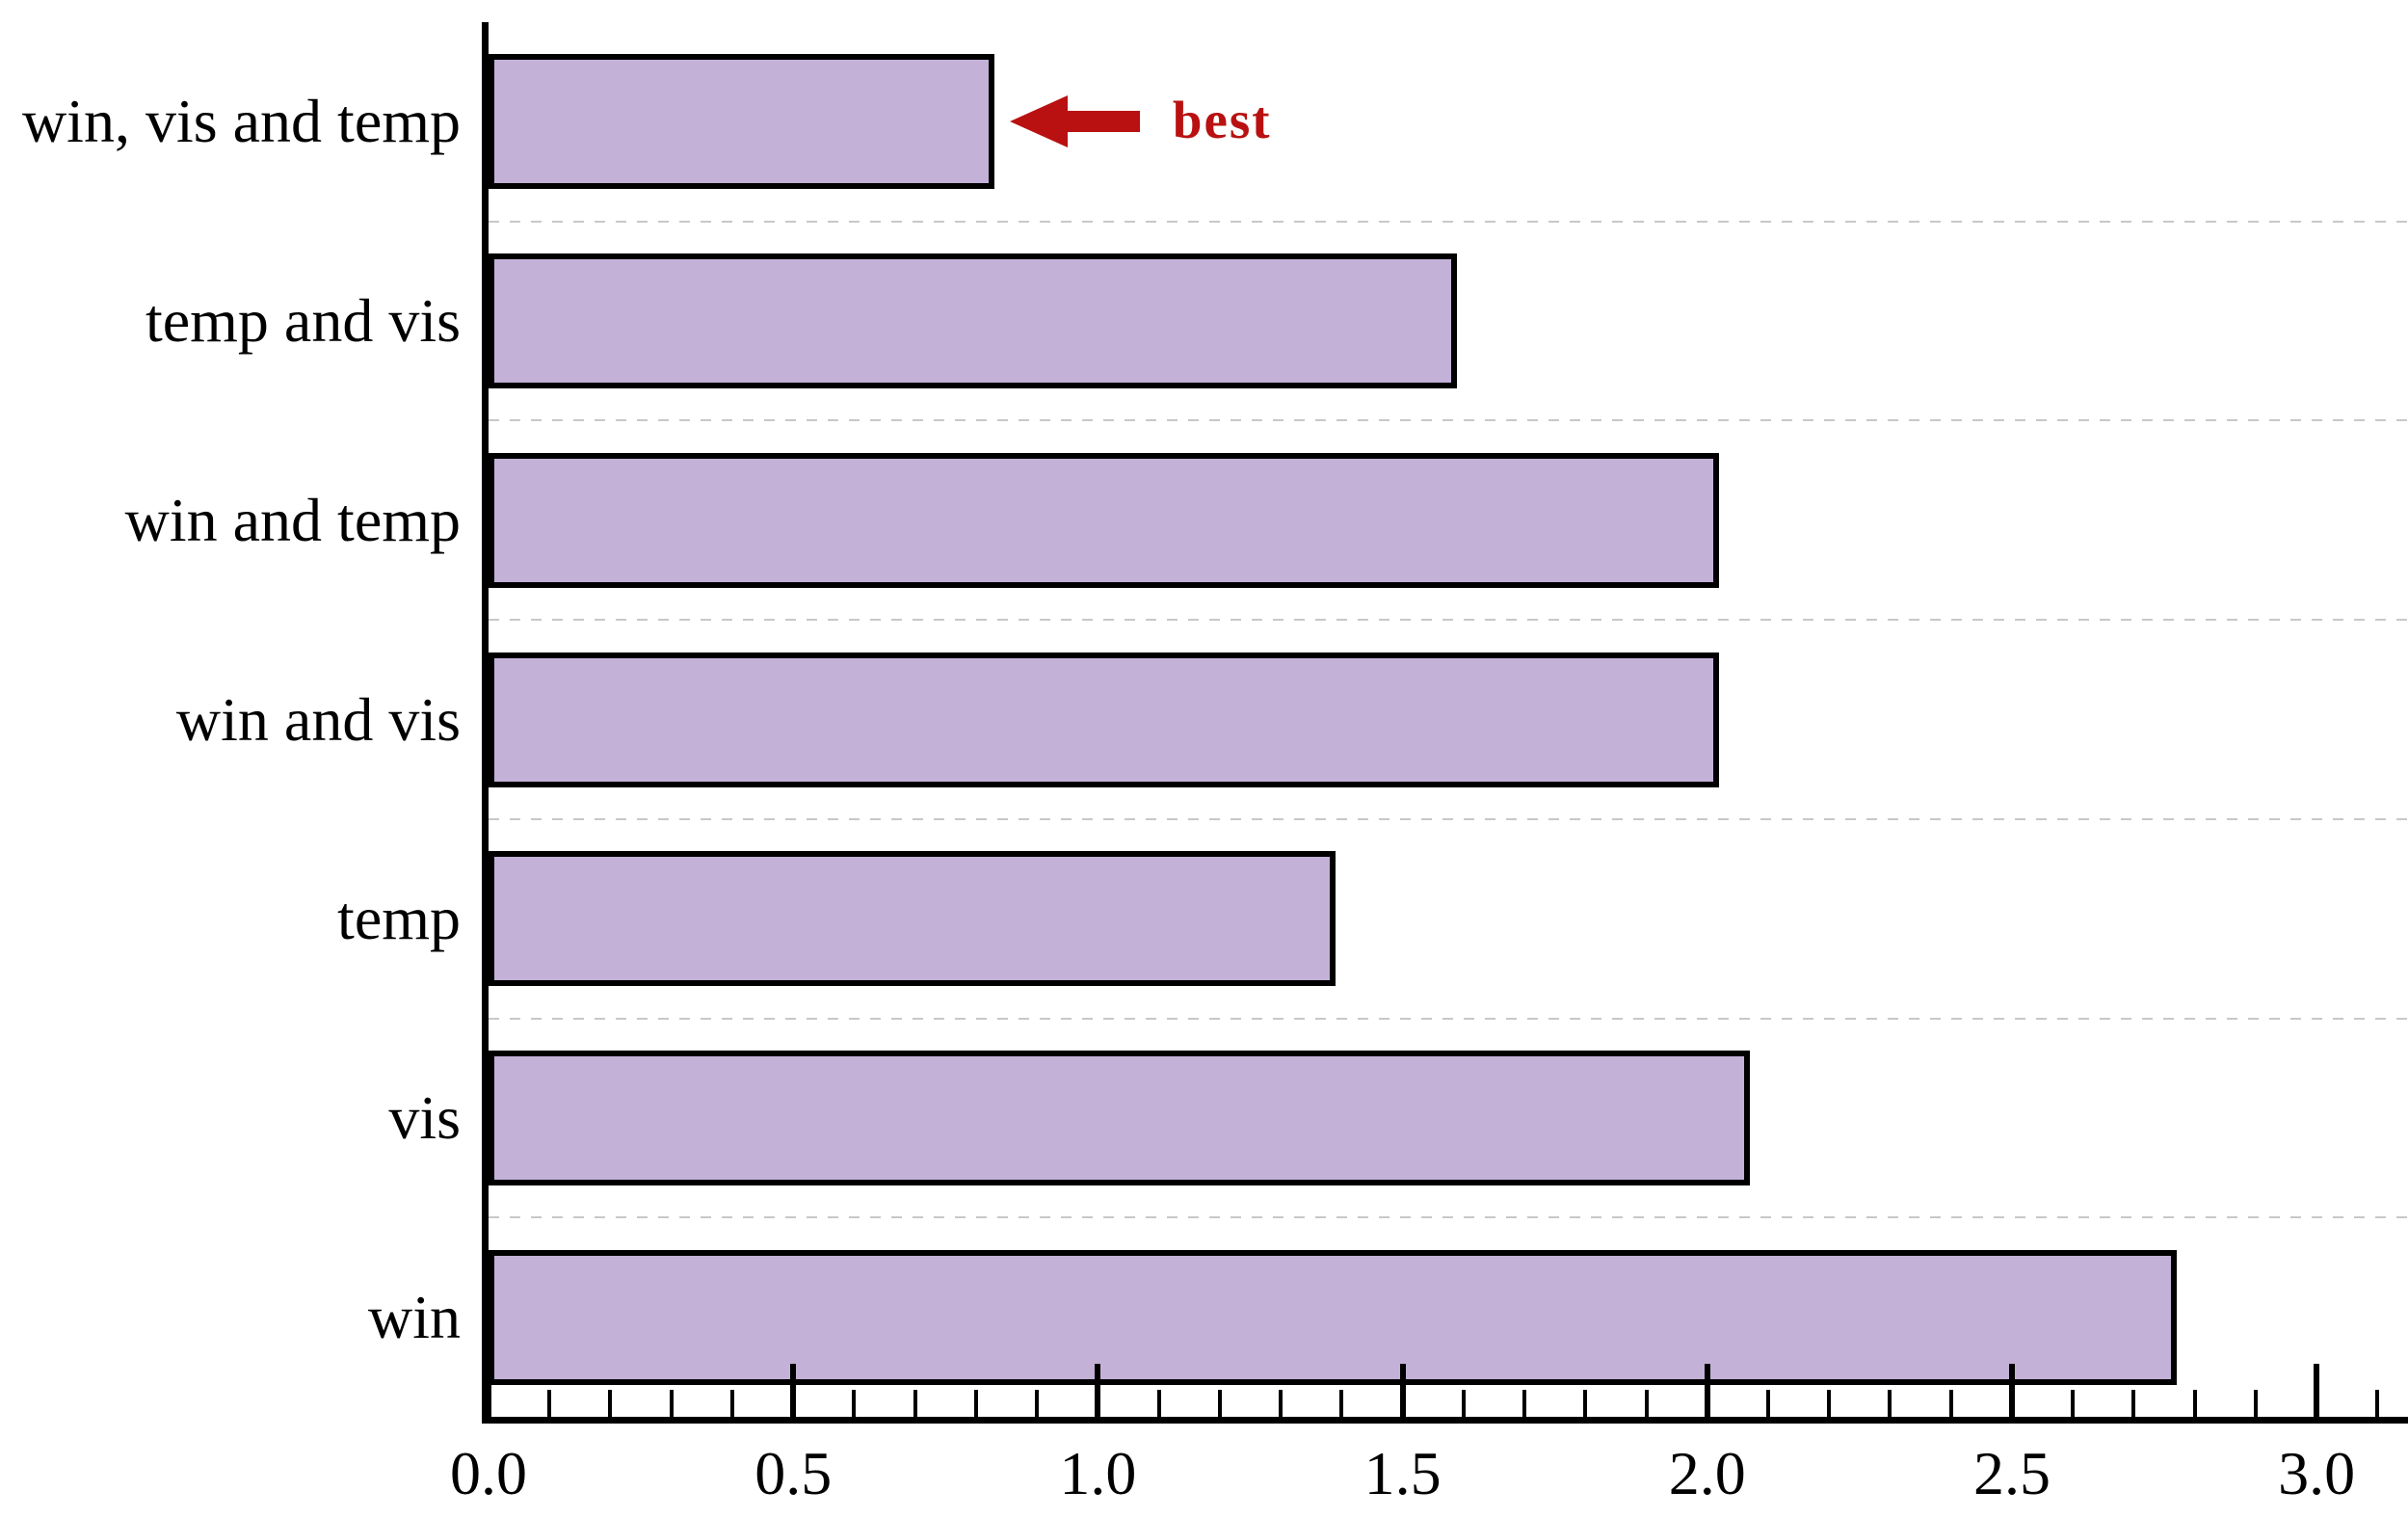 This screenshot has width=2408, height=1518. What do you see at coordinates (1105, 520) in the screenshot?
I see `bar-win-and-temp` at bounding box center [1105, 520].